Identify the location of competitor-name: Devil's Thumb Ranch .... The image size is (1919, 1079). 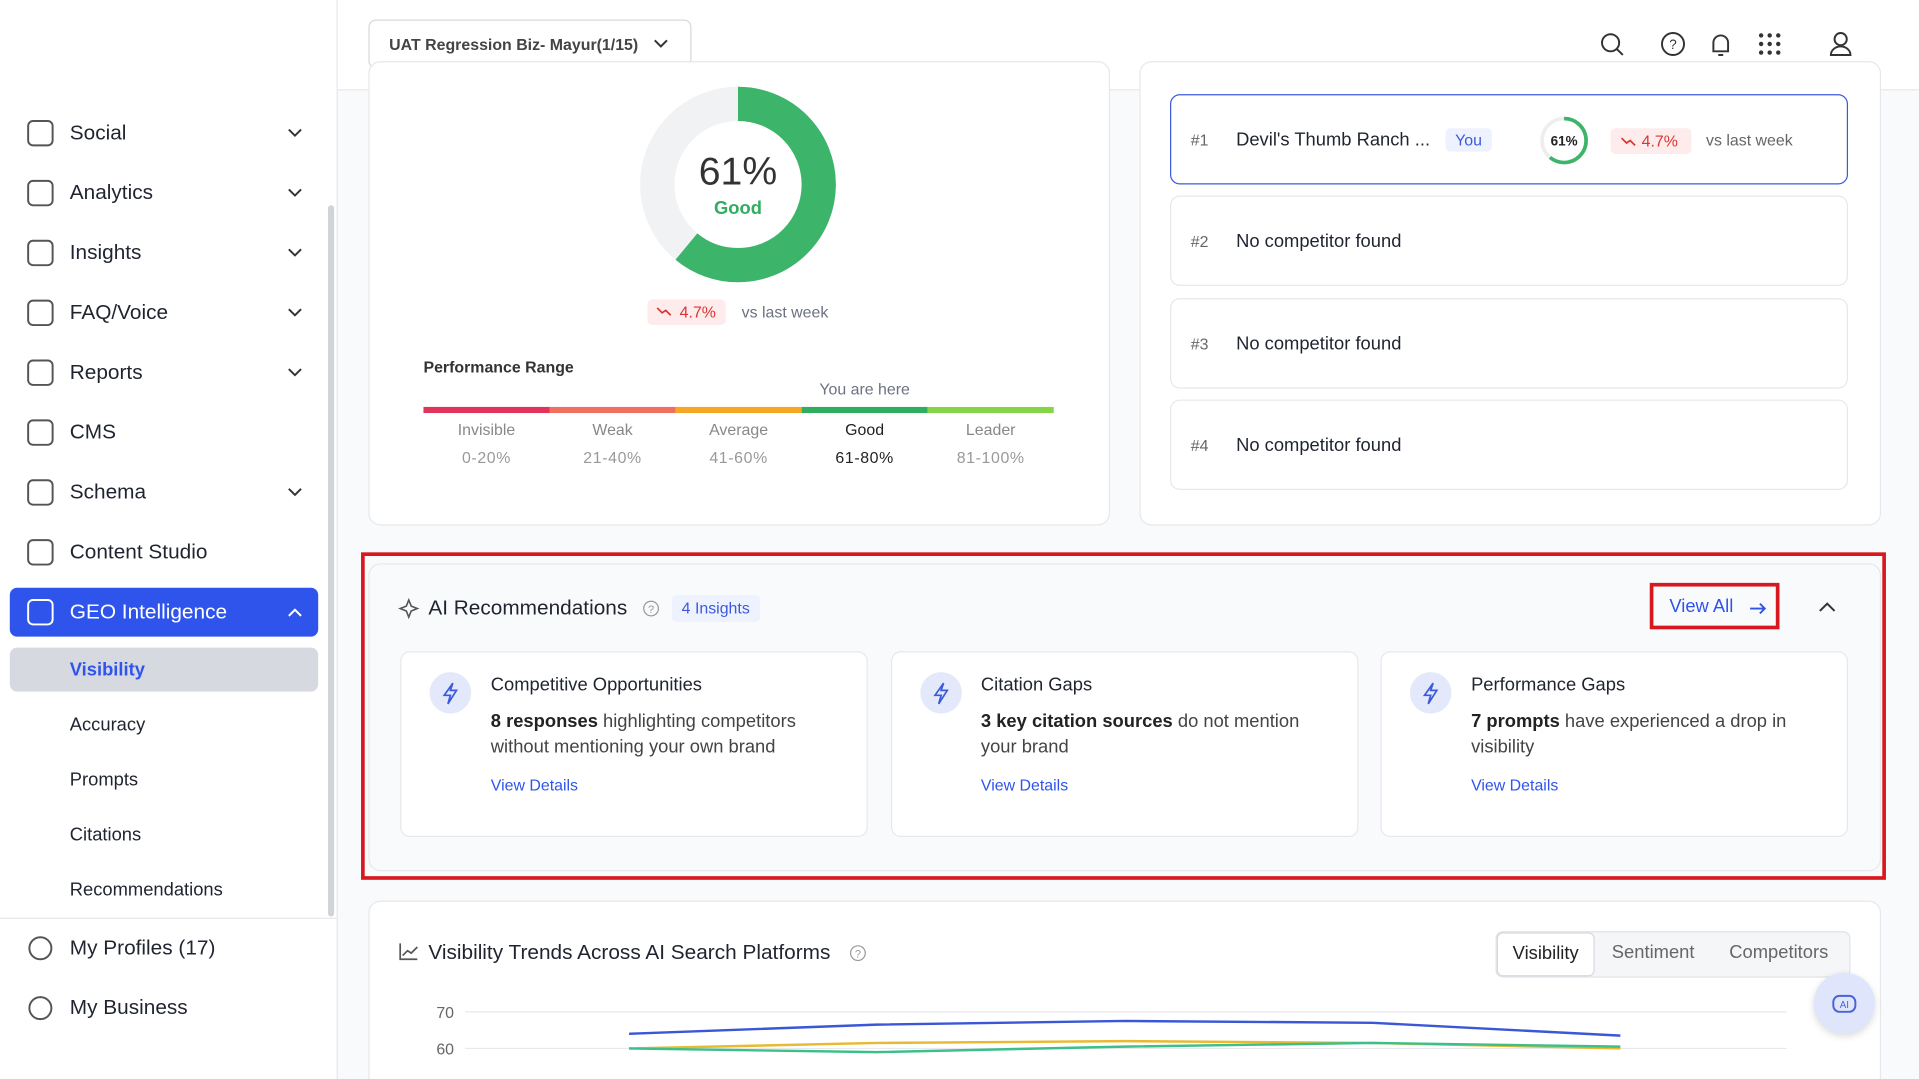
(1333, 140).